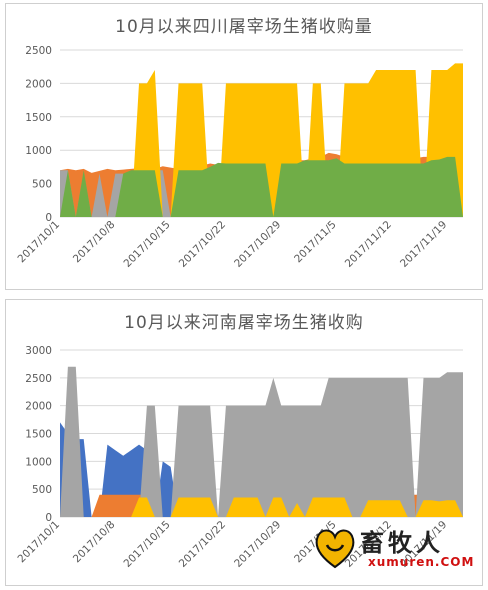 The width and height of the screenshot is (488, 590). What do you see at coordinates (402, 542) in the screenshot?
I see `watermark-brand: 畜牧人` at bounding box center [402, 542].